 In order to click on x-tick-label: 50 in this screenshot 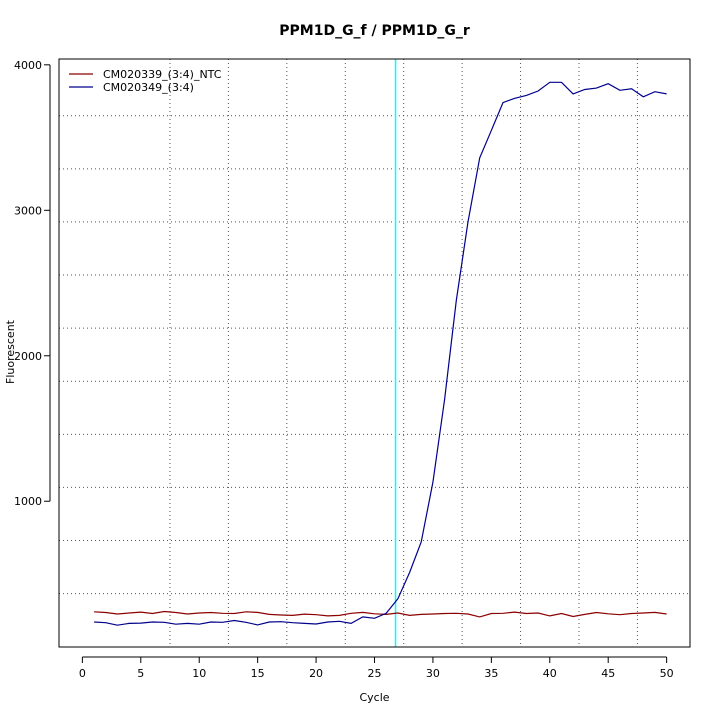, I will do `click(667, 673)`.